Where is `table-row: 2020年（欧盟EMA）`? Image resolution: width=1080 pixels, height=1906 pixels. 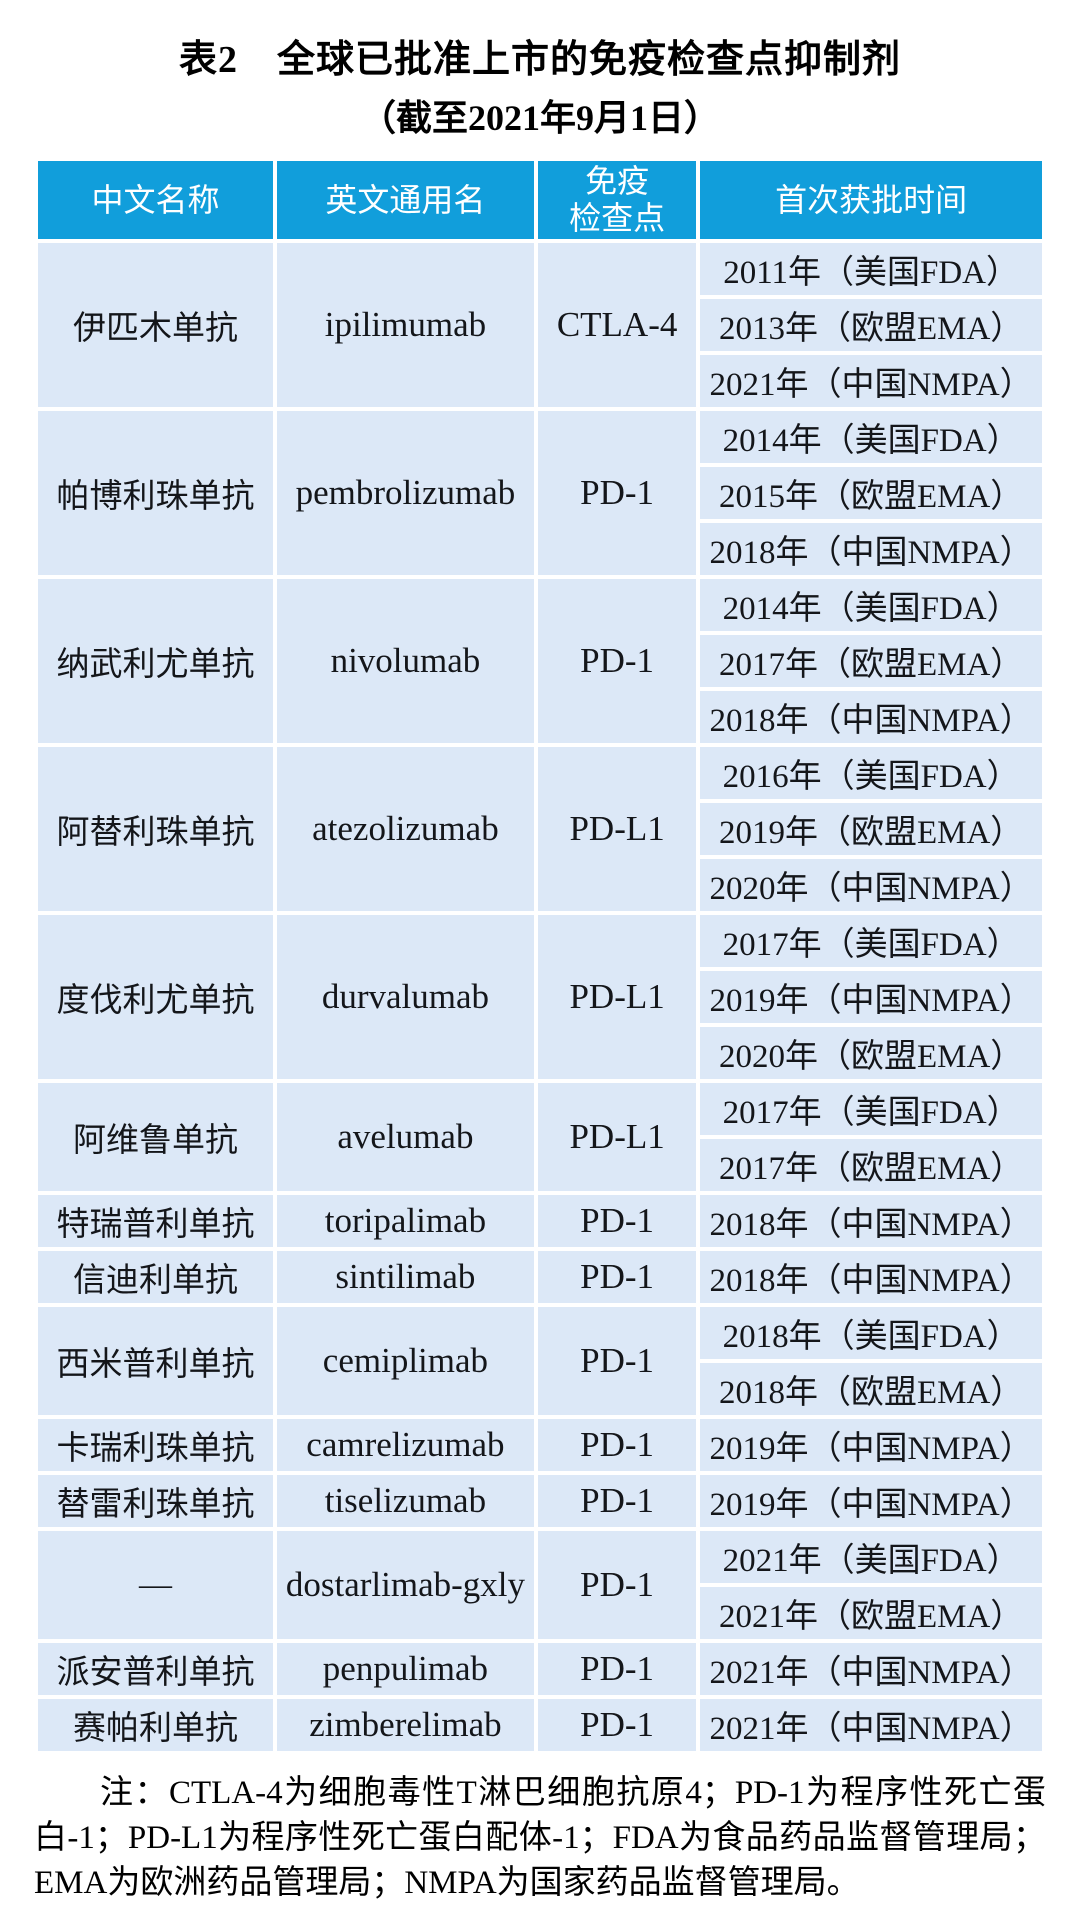
table-row: 2020年（欧盟EMA） is located at coordinates (541, 1053).